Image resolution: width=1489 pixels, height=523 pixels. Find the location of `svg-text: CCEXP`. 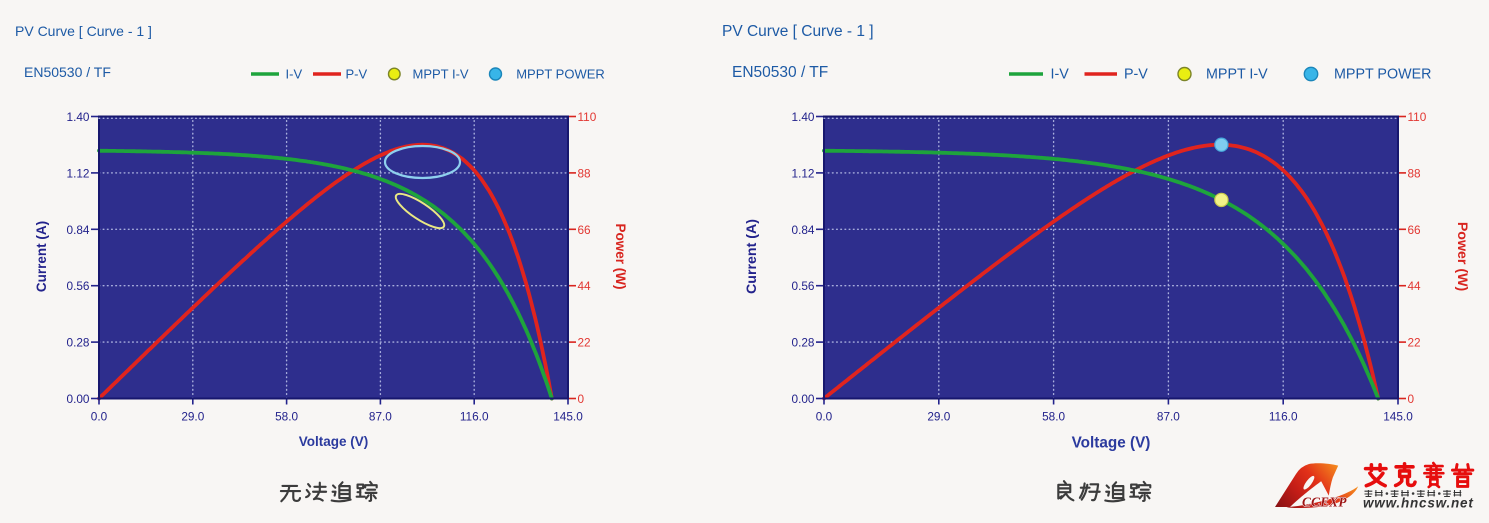

svg-text: CCEXP is located at coordinates (1324, 502).